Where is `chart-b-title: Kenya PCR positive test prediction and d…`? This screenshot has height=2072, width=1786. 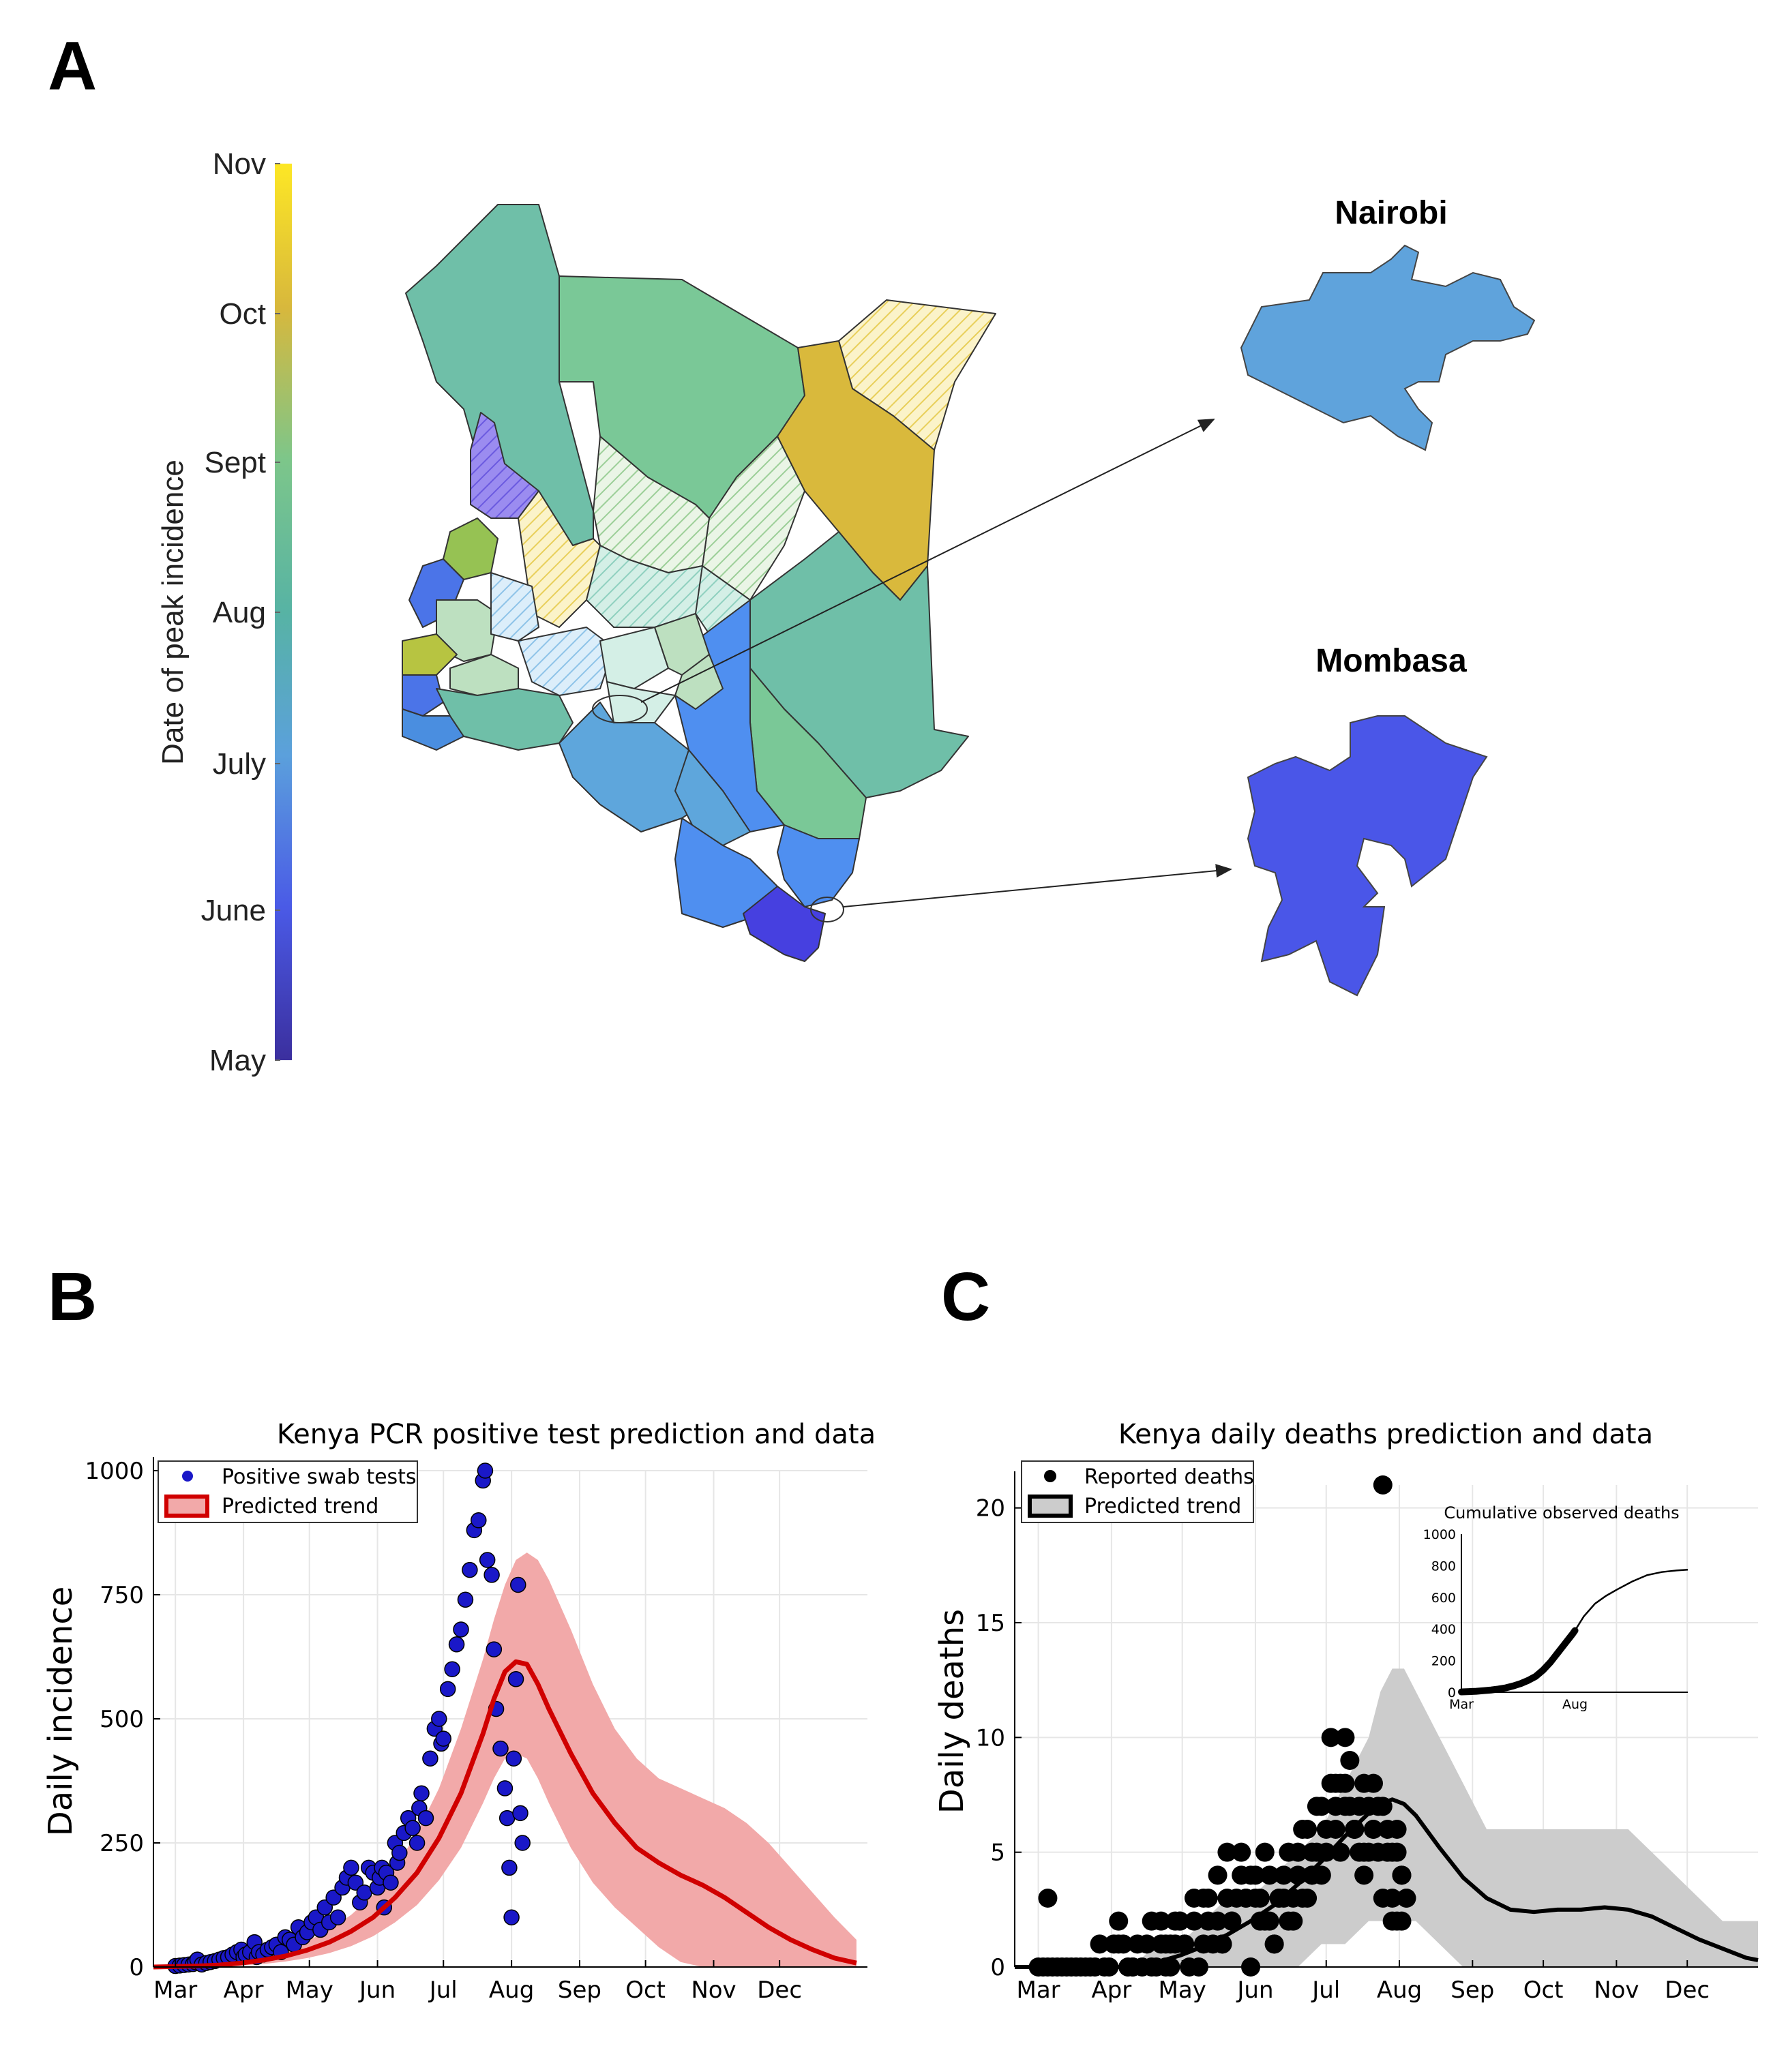
chart-b-title: Kenya PCR positive test prediction and d… is located at coordinates (577, 1435).